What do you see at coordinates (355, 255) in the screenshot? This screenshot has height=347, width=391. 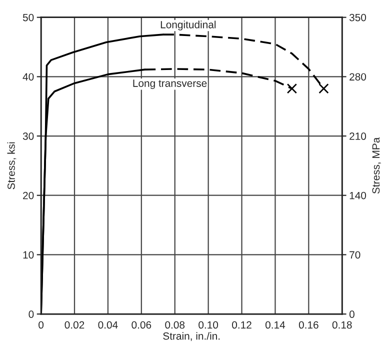 I see `y2-tick-label: 70` at bounding box center [355, 255].